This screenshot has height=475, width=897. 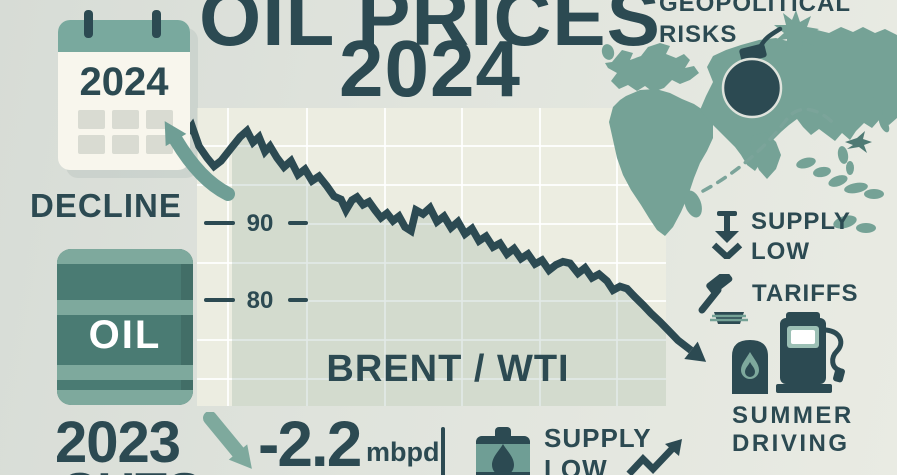 I want to click on divider, so click(x=443, y=451).